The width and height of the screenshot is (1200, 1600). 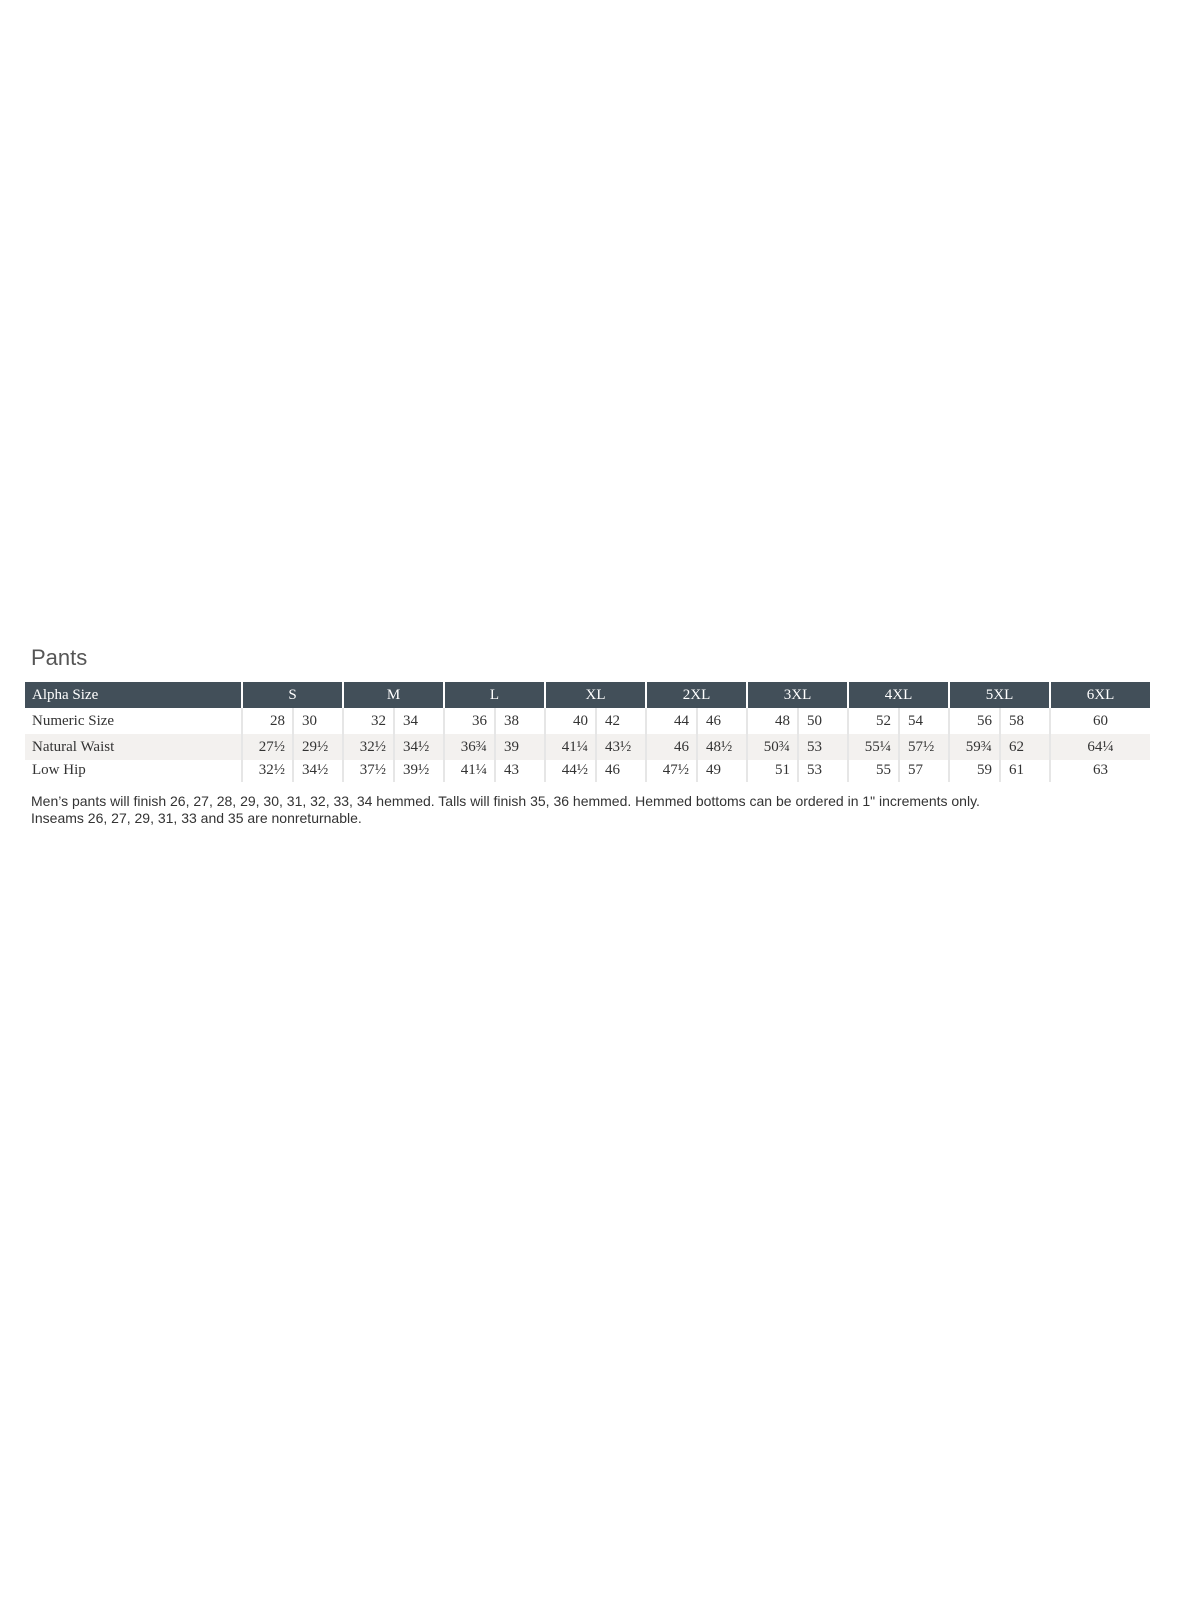 I want to click on table-cell: 56, so click(x=974, y=721).